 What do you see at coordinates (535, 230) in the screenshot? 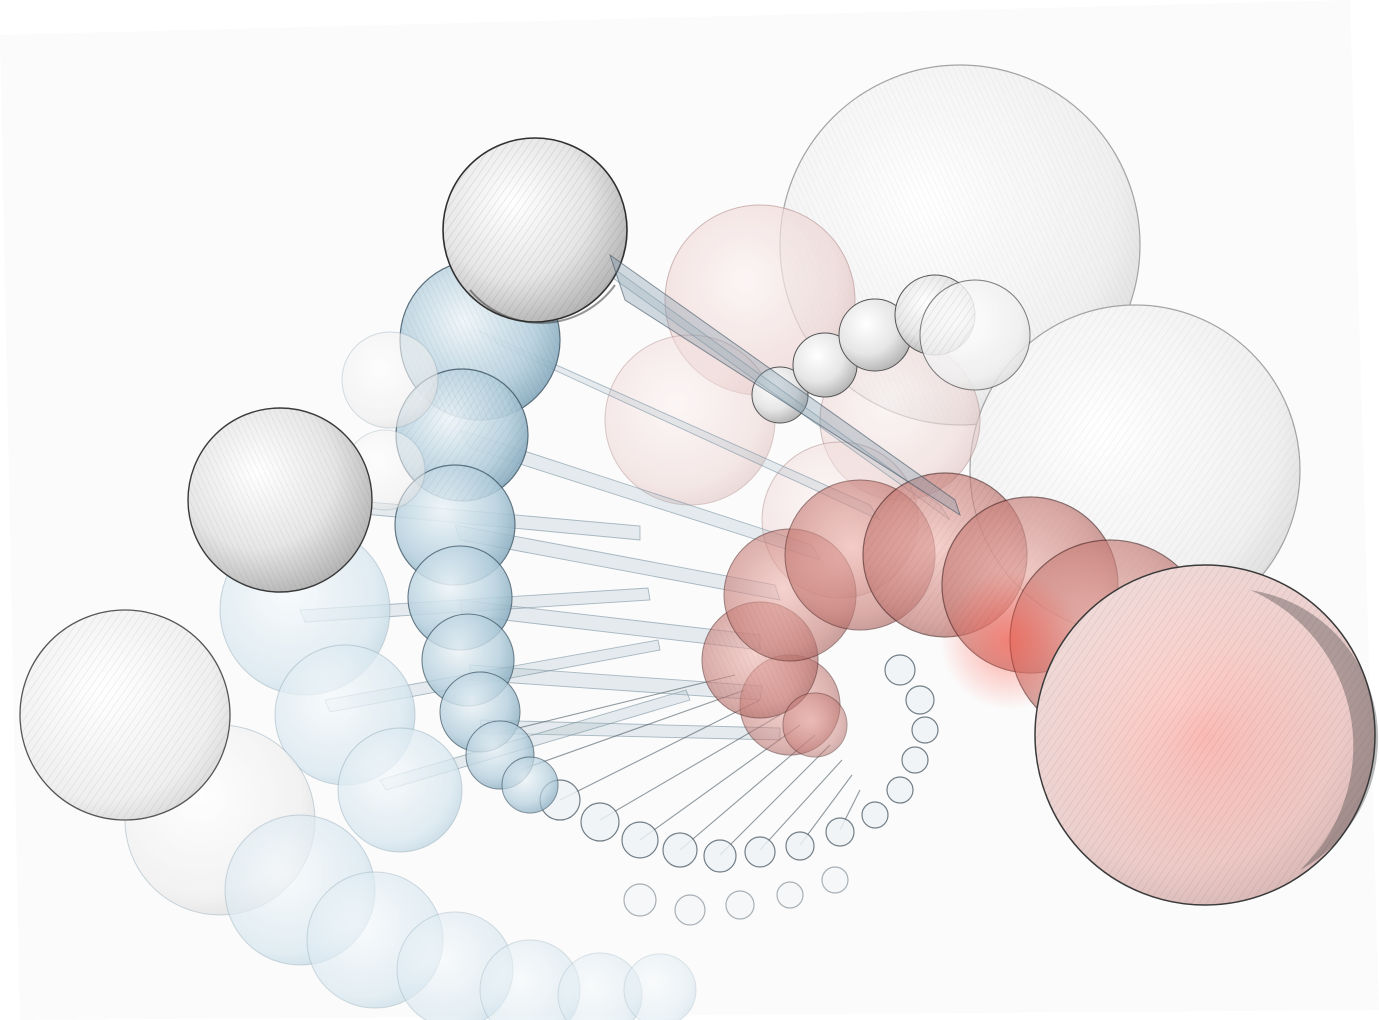
I see `gray-sphere-top` at bounding box center [535, 230].